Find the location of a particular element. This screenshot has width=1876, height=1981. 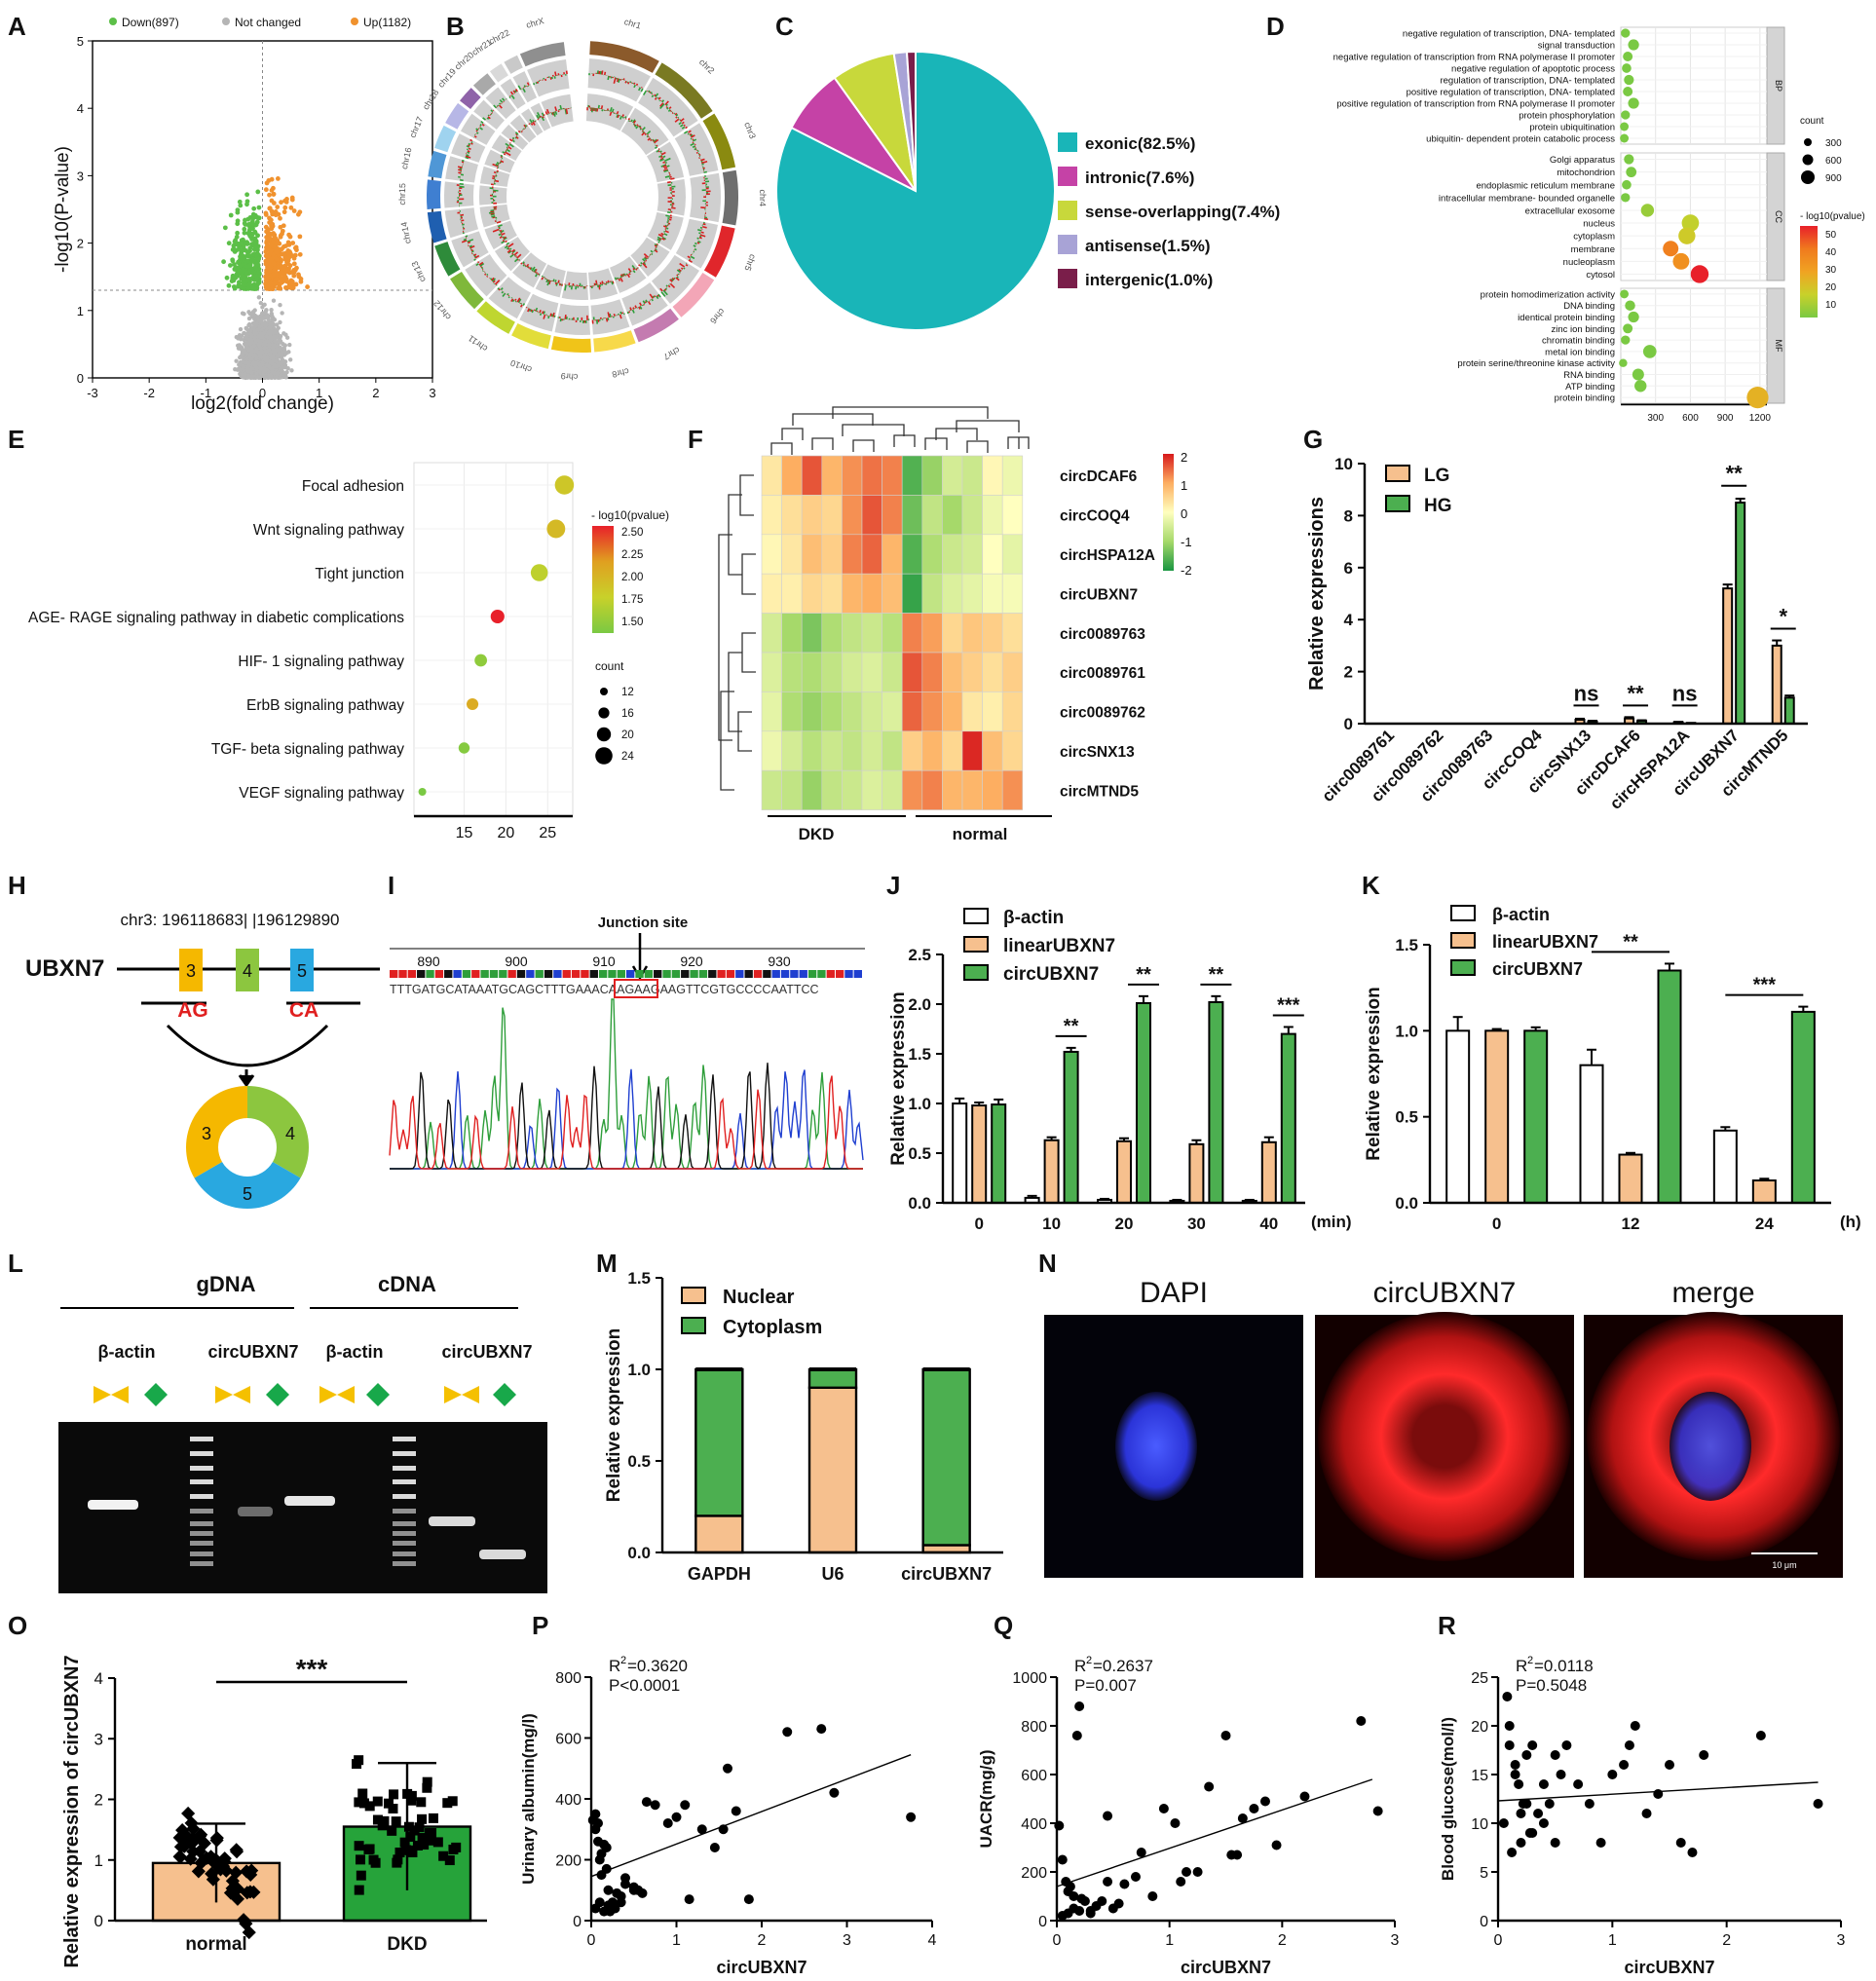

row-label: circMTND5 is located at coordinates (1099, 791).